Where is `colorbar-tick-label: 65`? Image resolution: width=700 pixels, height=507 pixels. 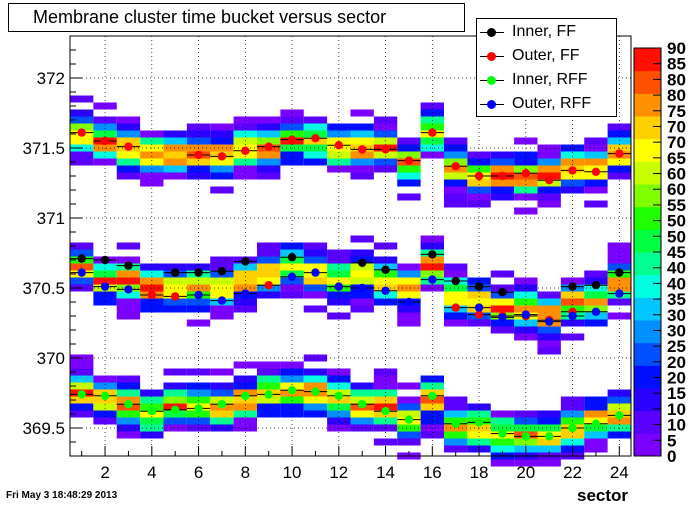
colorbar-tick-label: 65 is located at coordinates (676, 158).